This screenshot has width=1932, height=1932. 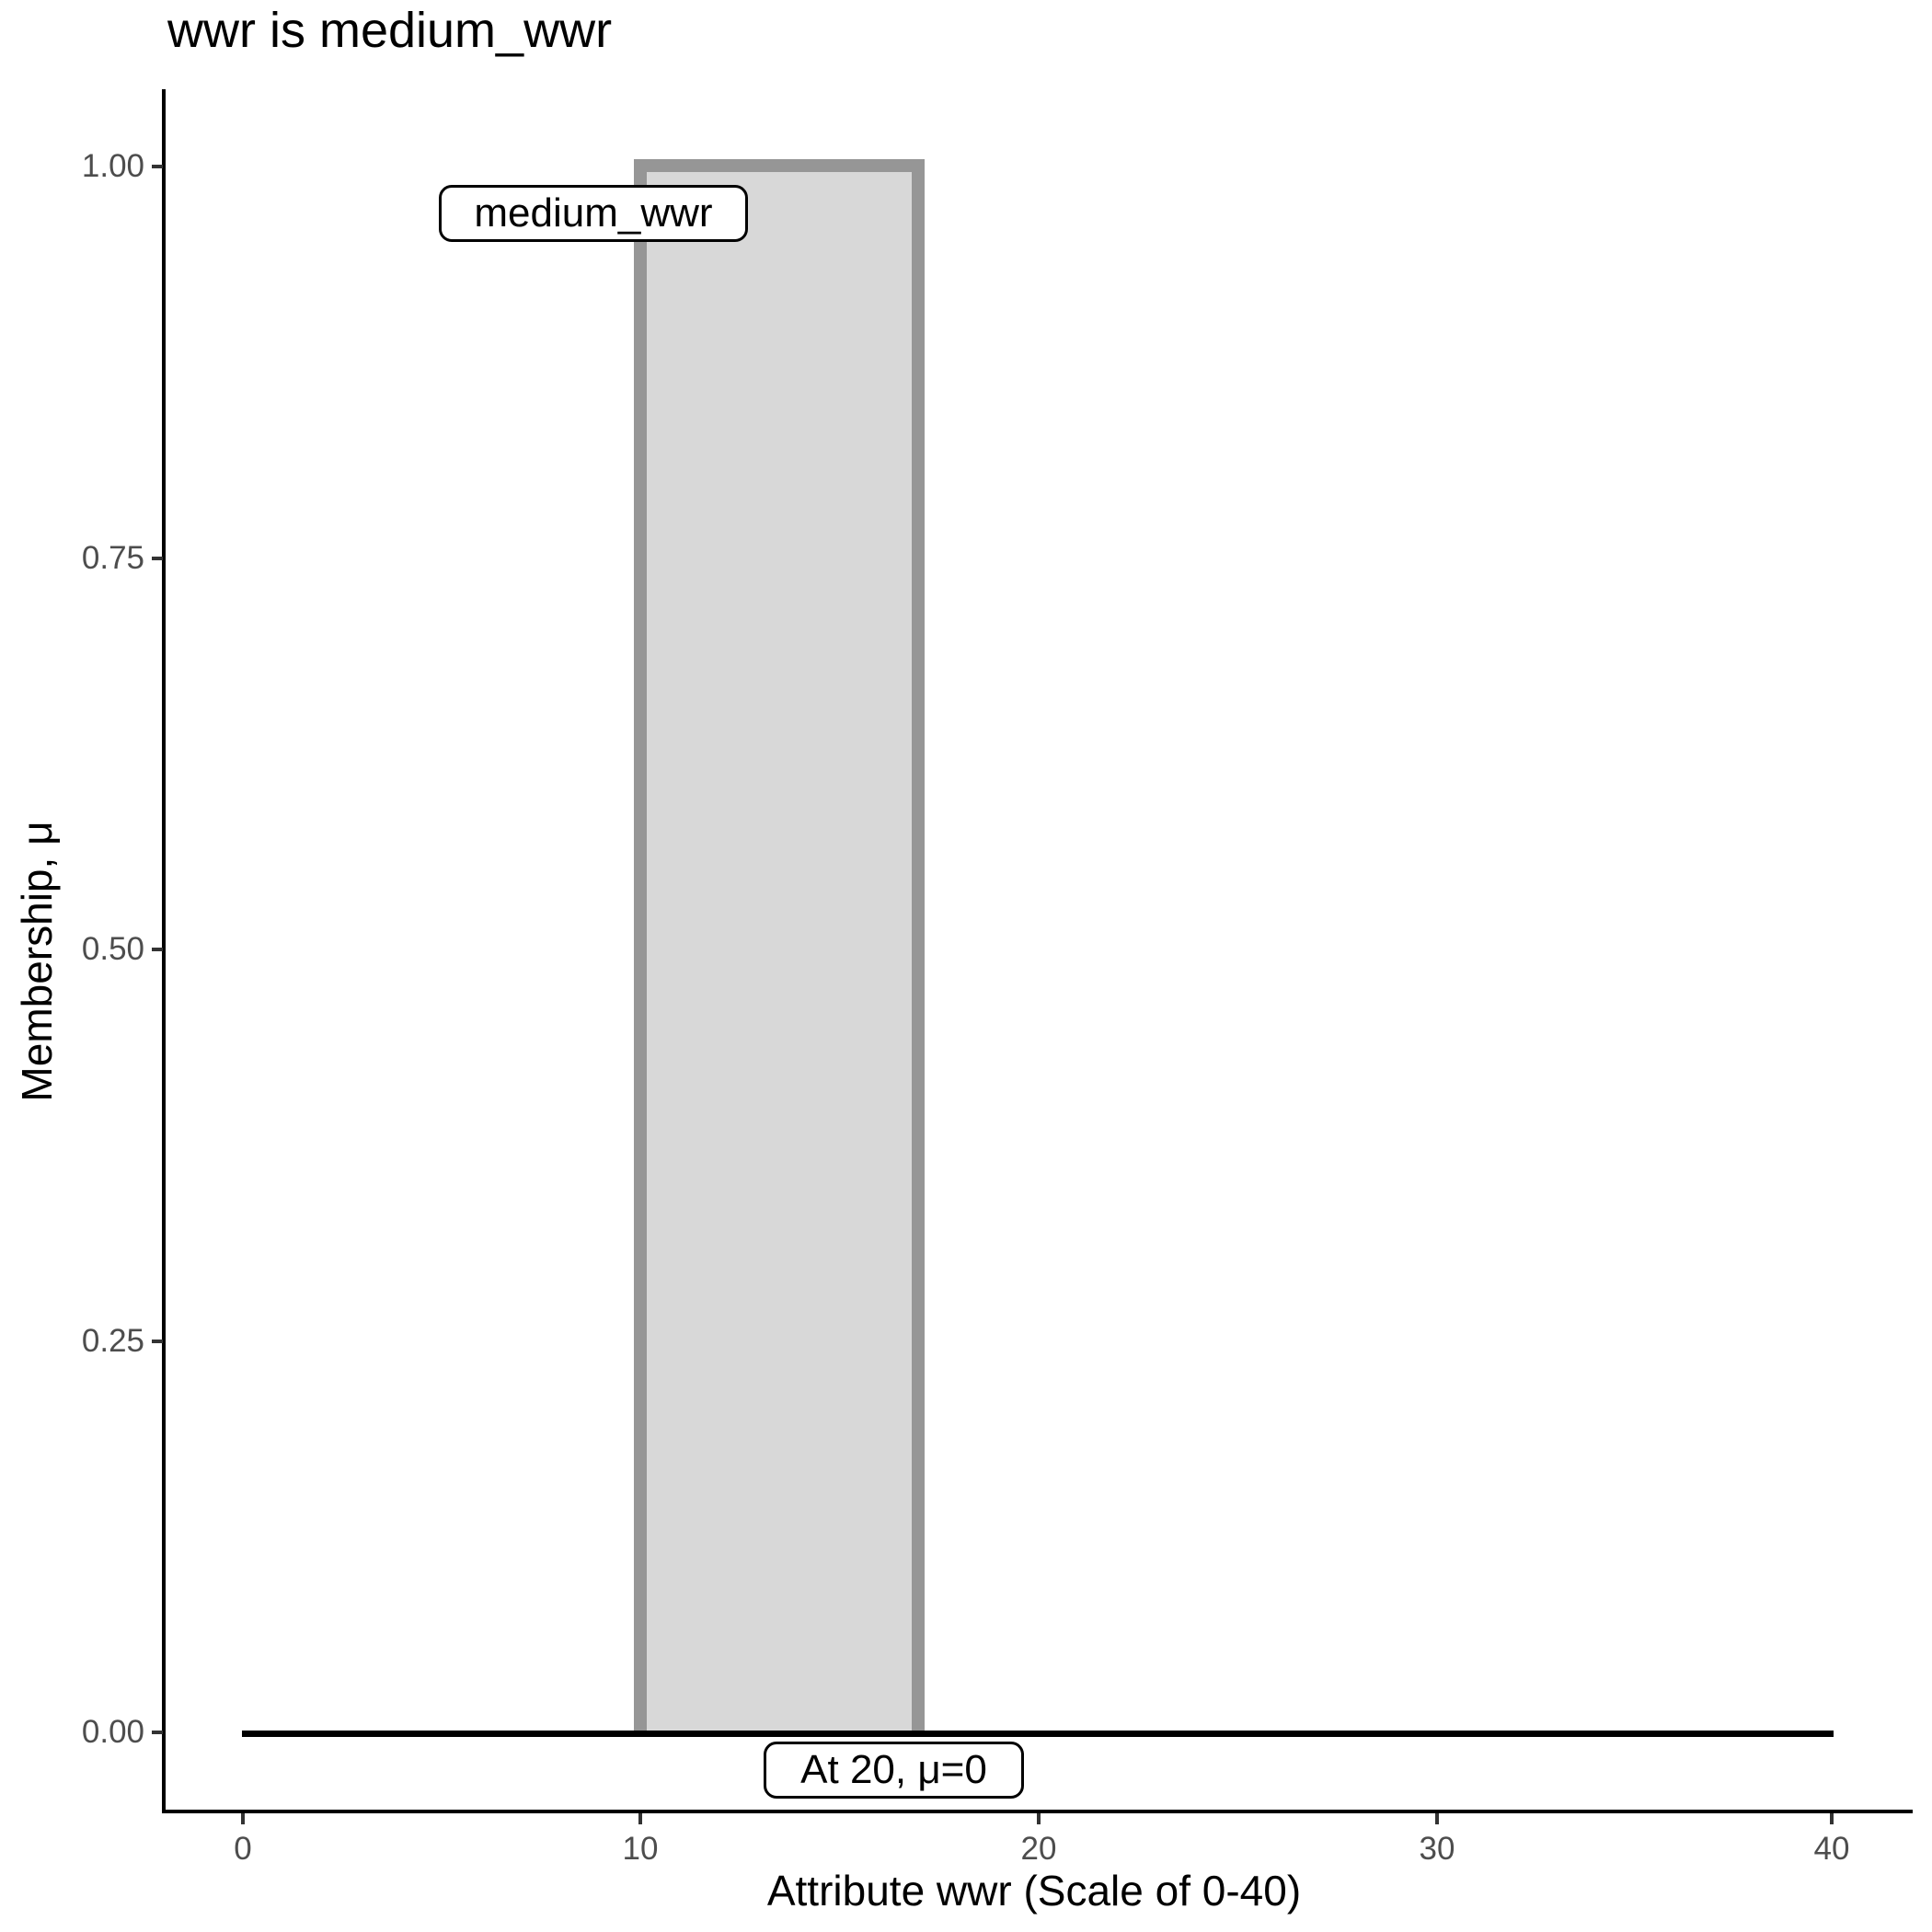 What do you see at coordinates (1437, 1849) in the screenshot?
I see `x-tick-label: 30` at bounding box center [1437, 1849].